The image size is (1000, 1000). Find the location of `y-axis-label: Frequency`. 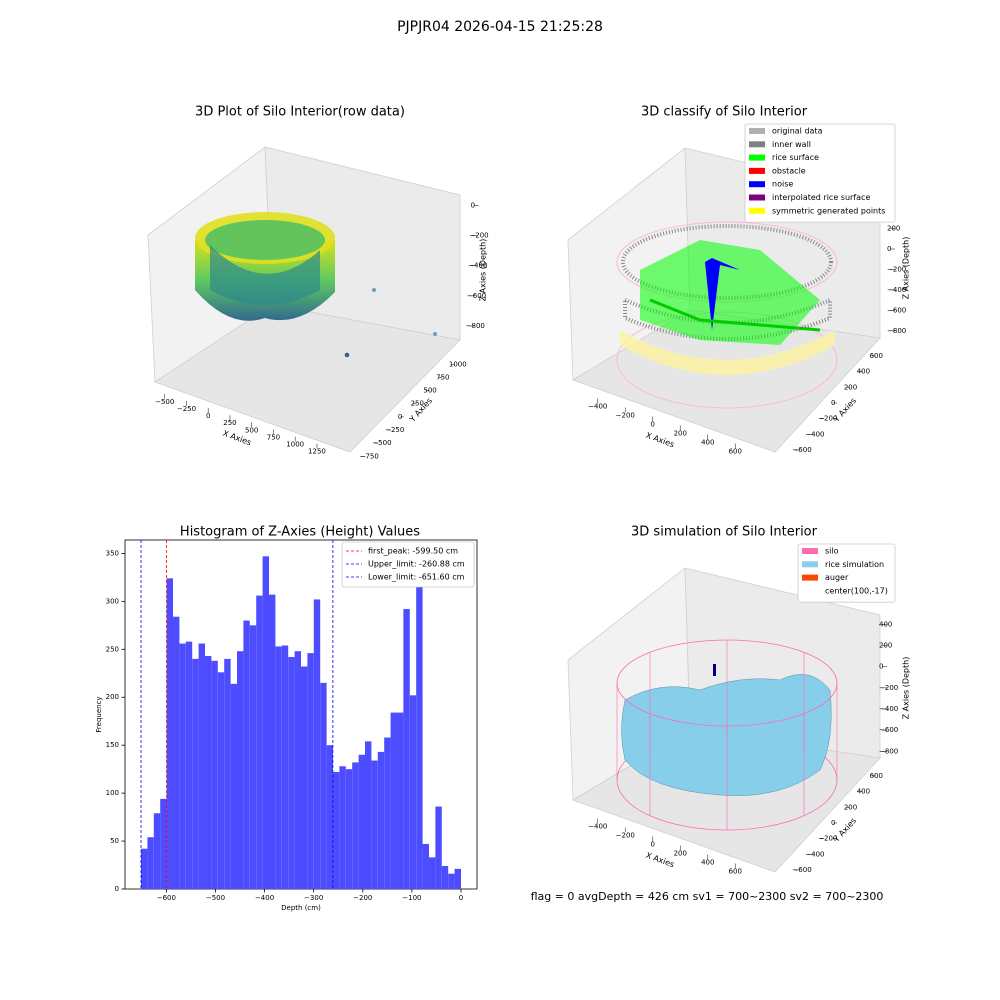

y-axis-label: Frequency is located at coordinates (99, 714).